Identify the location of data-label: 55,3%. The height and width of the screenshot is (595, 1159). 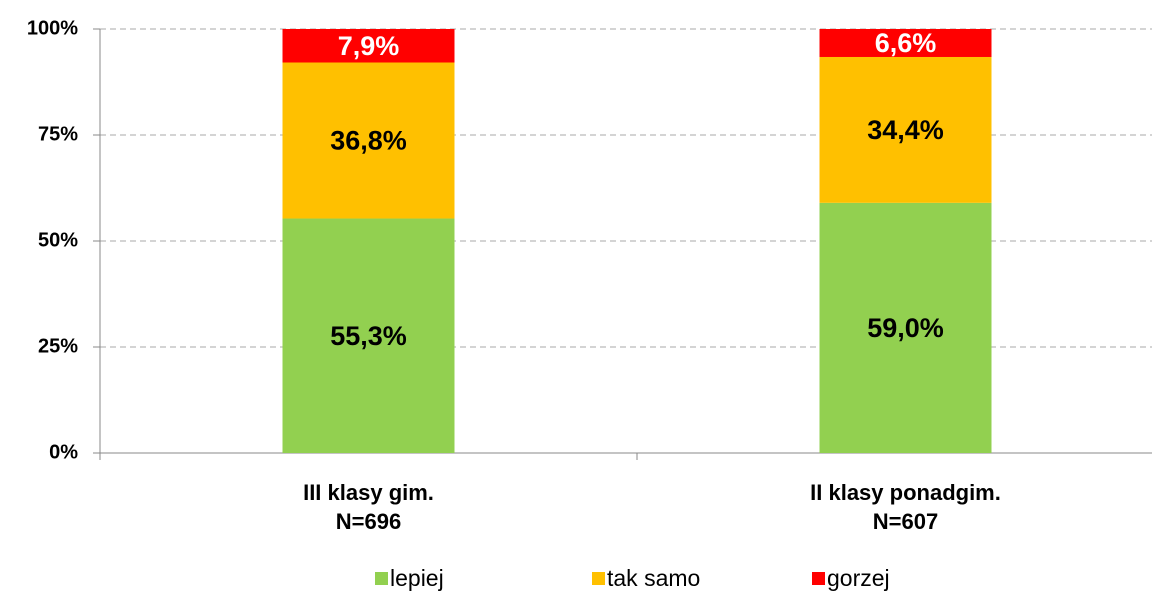
(368, 336).